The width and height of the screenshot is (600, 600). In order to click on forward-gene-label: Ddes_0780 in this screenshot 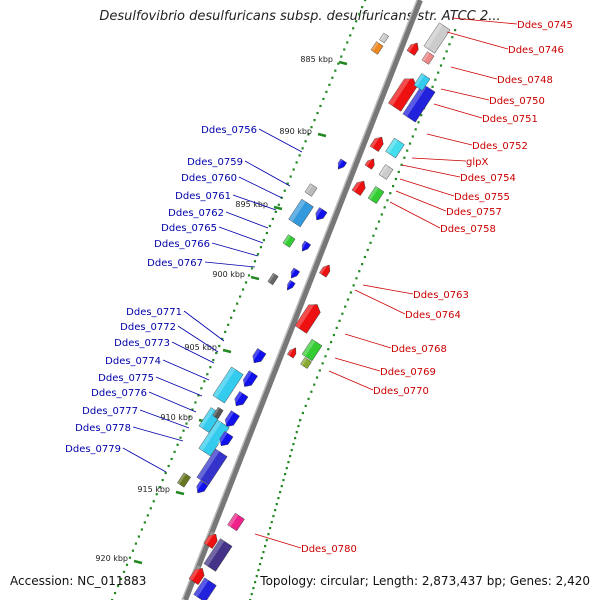, I will do `click(329, 549)`.